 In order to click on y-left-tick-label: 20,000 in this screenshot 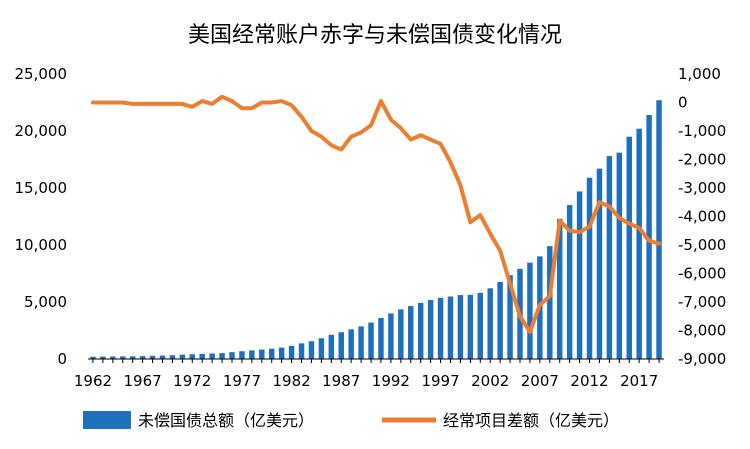, I will do `click(41, 131)`.